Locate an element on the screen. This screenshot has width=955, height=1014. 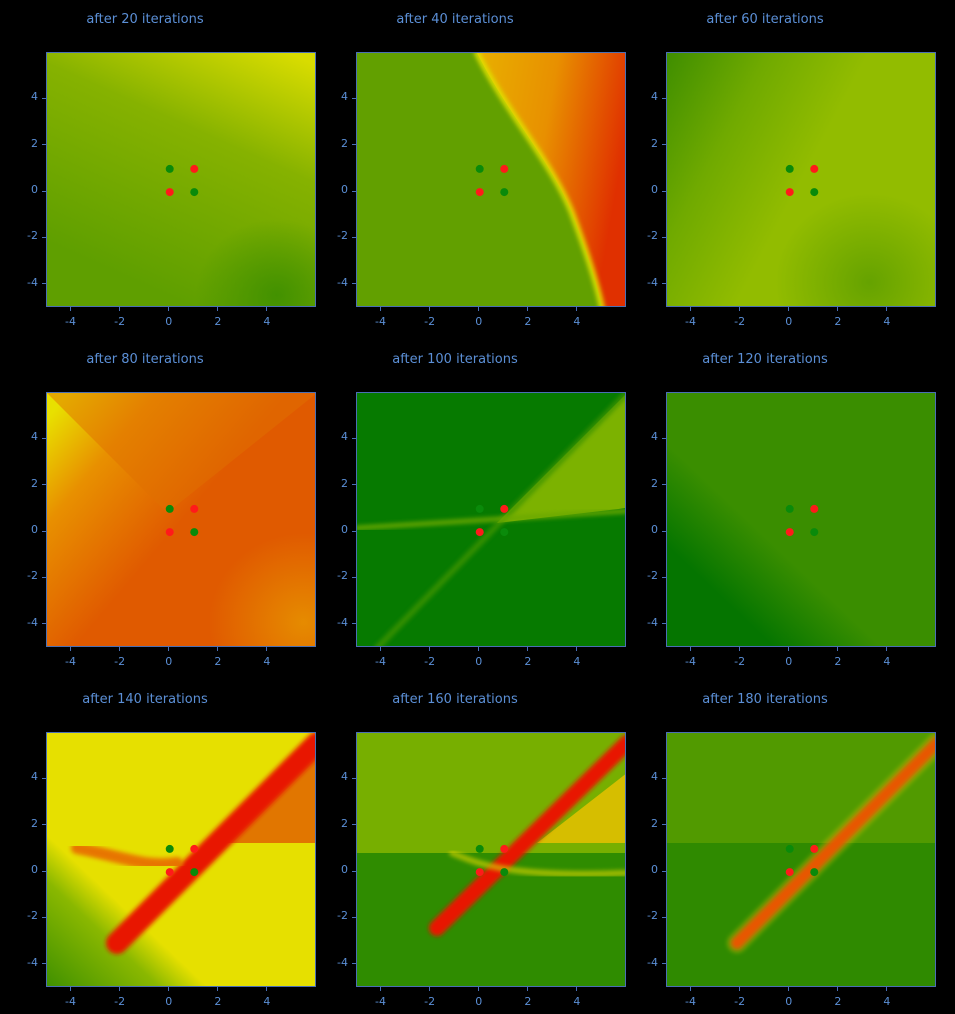
chart-panel: after 60 iterations -4 -2 0 2 4 -4 -2 0 2 4 is located at coordinates (778, 173).